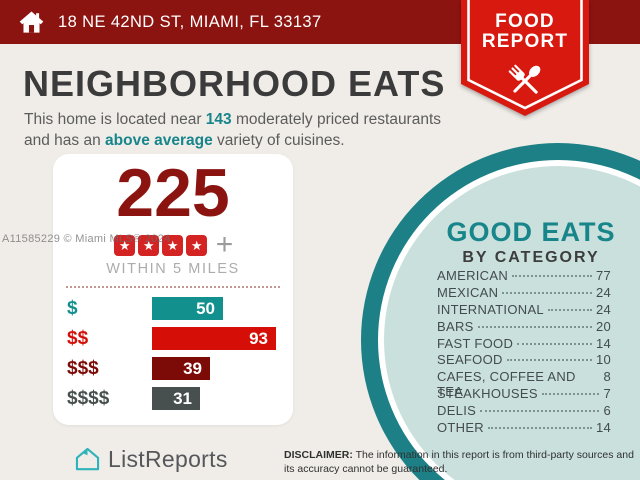 The image size is (640, 480). I want to click on category-row: MEXICAN 24, so click(524, 293).